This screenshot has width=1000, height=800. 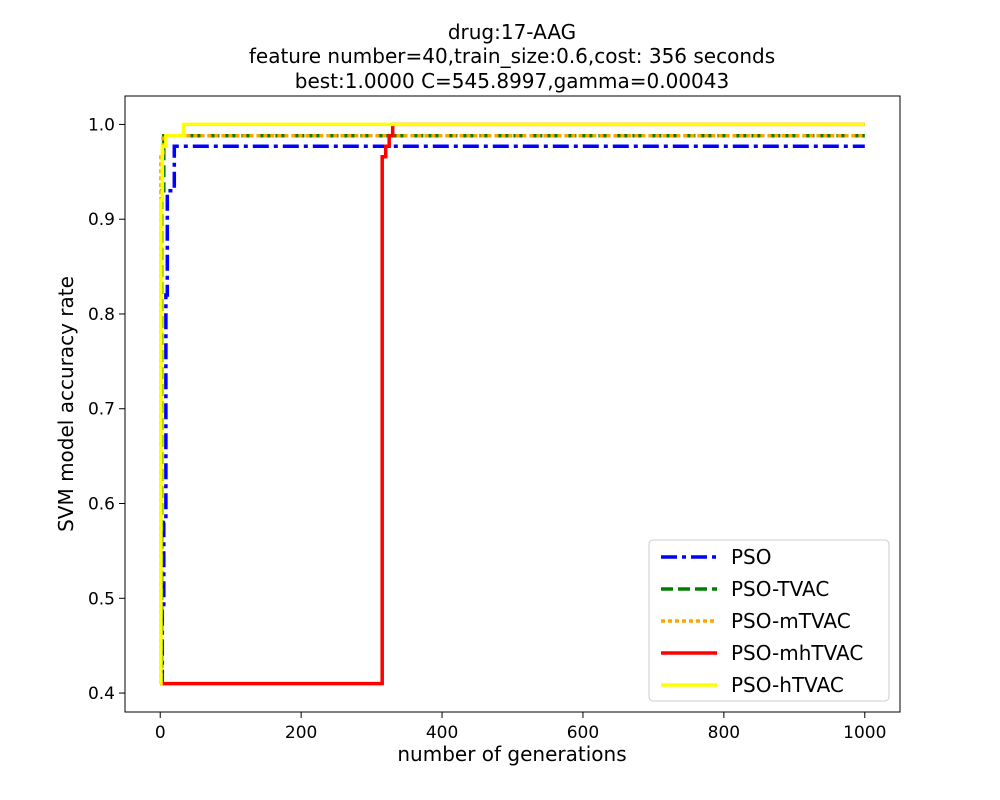 I want to click on x-tick-label: 200, so click(x=301, y=733).